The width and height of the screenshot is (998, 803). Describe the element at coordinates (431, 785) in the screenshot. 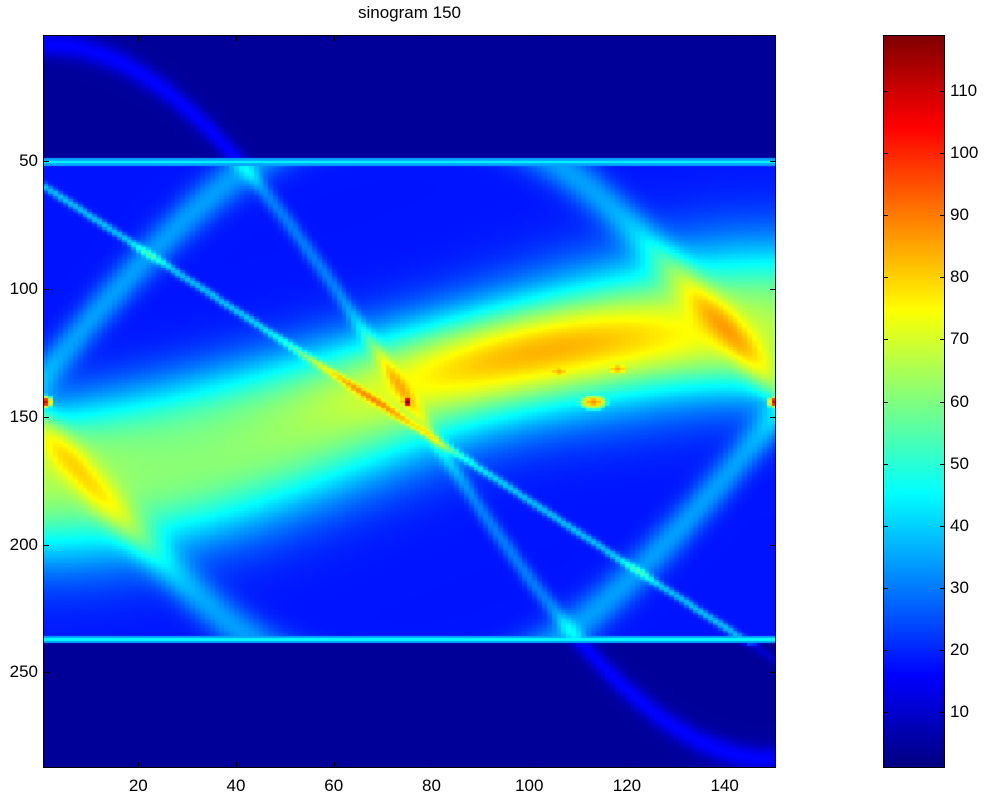

I see `x-tick-label: 80` at that location.